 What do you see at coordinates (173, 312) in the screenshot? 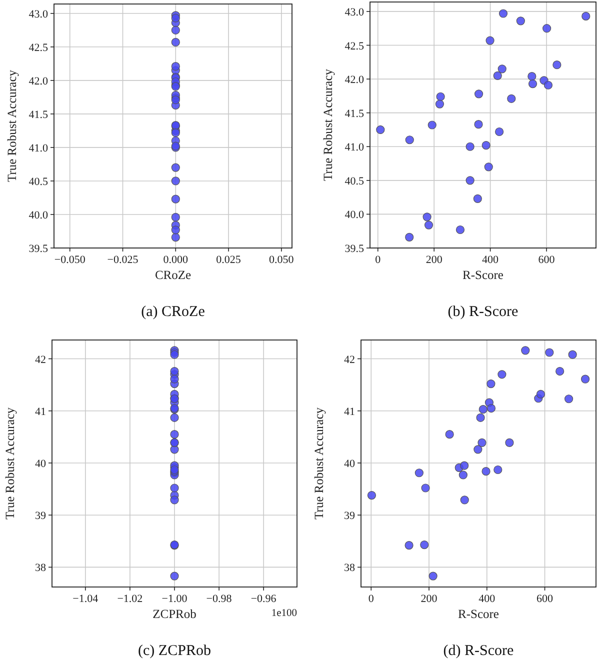
I see `text: (a) CRoZe` at bounding box center [173, 312].